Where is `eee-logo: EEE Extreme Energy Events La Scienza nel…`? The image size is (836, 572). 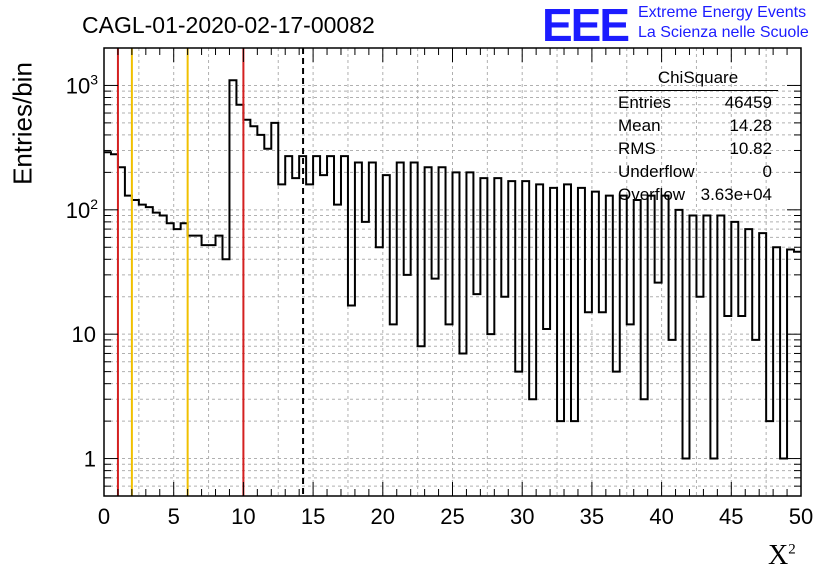
eee-logo: EEE Extreme Energy Events La Scienza nel… is located at coordinates (687, 25).